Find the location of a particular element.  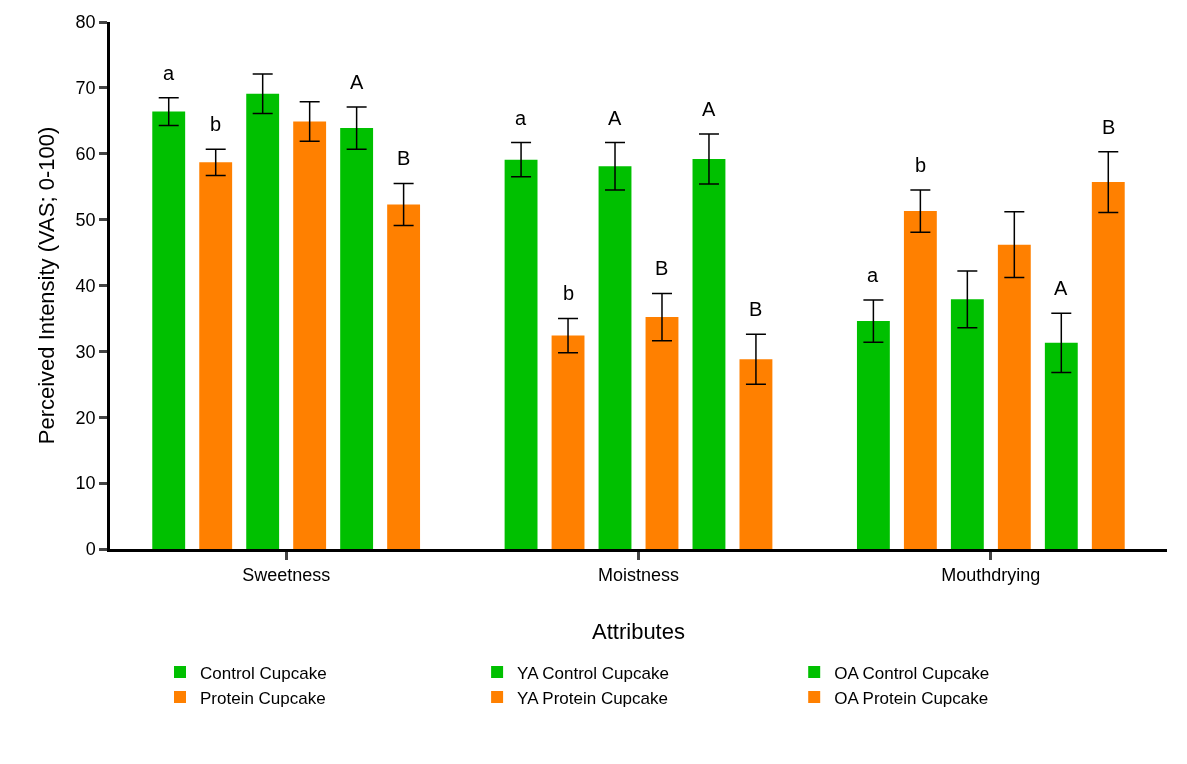

legend-label: Protein Cupcake is located at coordinates (263, 698).